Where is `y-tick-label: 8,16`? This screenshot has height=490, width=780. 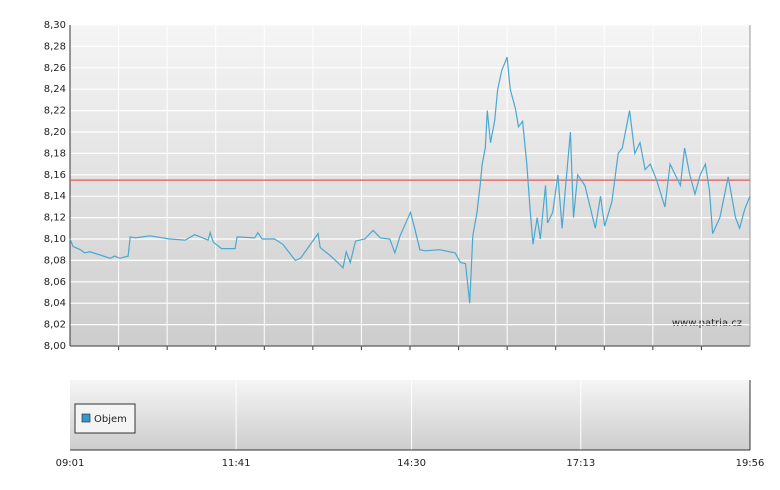
y-tick-label: 8,16 is located at coordinates (55, 175).